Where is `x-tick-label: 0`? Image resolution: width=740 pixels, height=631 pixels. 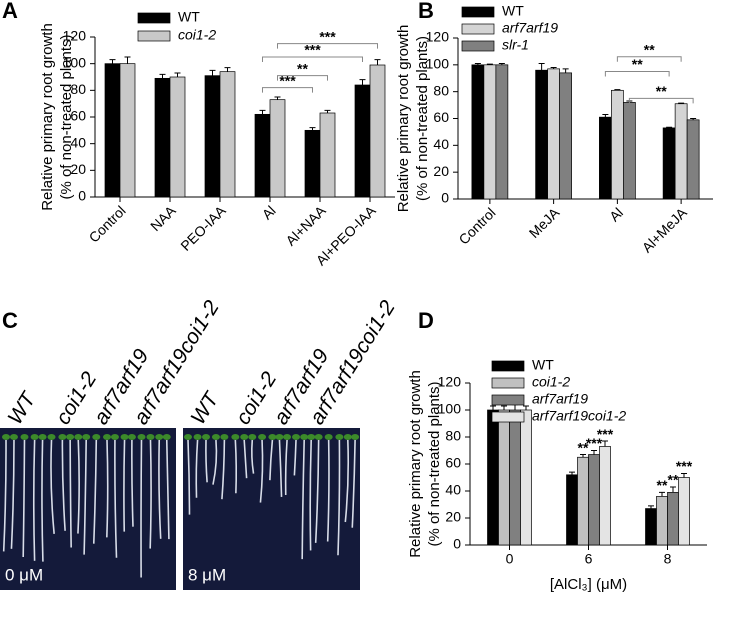
x-tick-label: 0 is located at coordinates (510, 559).